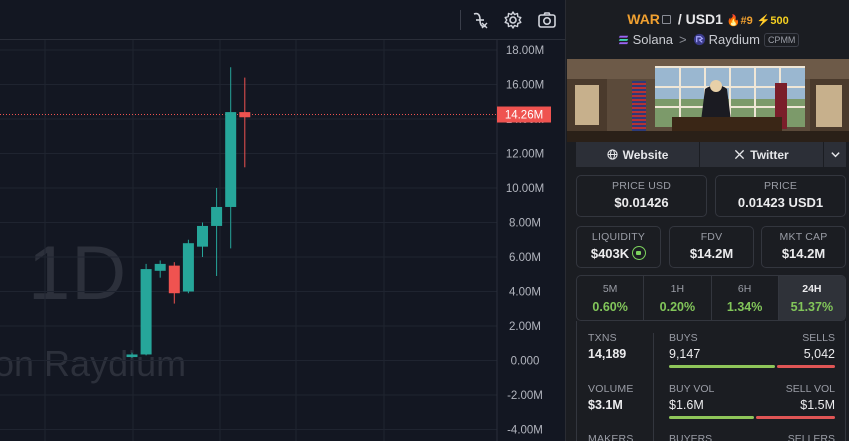 The image size is (849, 441). What do you see at coordinates (611, 397) in the screenshot?
I see `volume-stat: VOLUME $3.1M` at bounding box center [611, 397].